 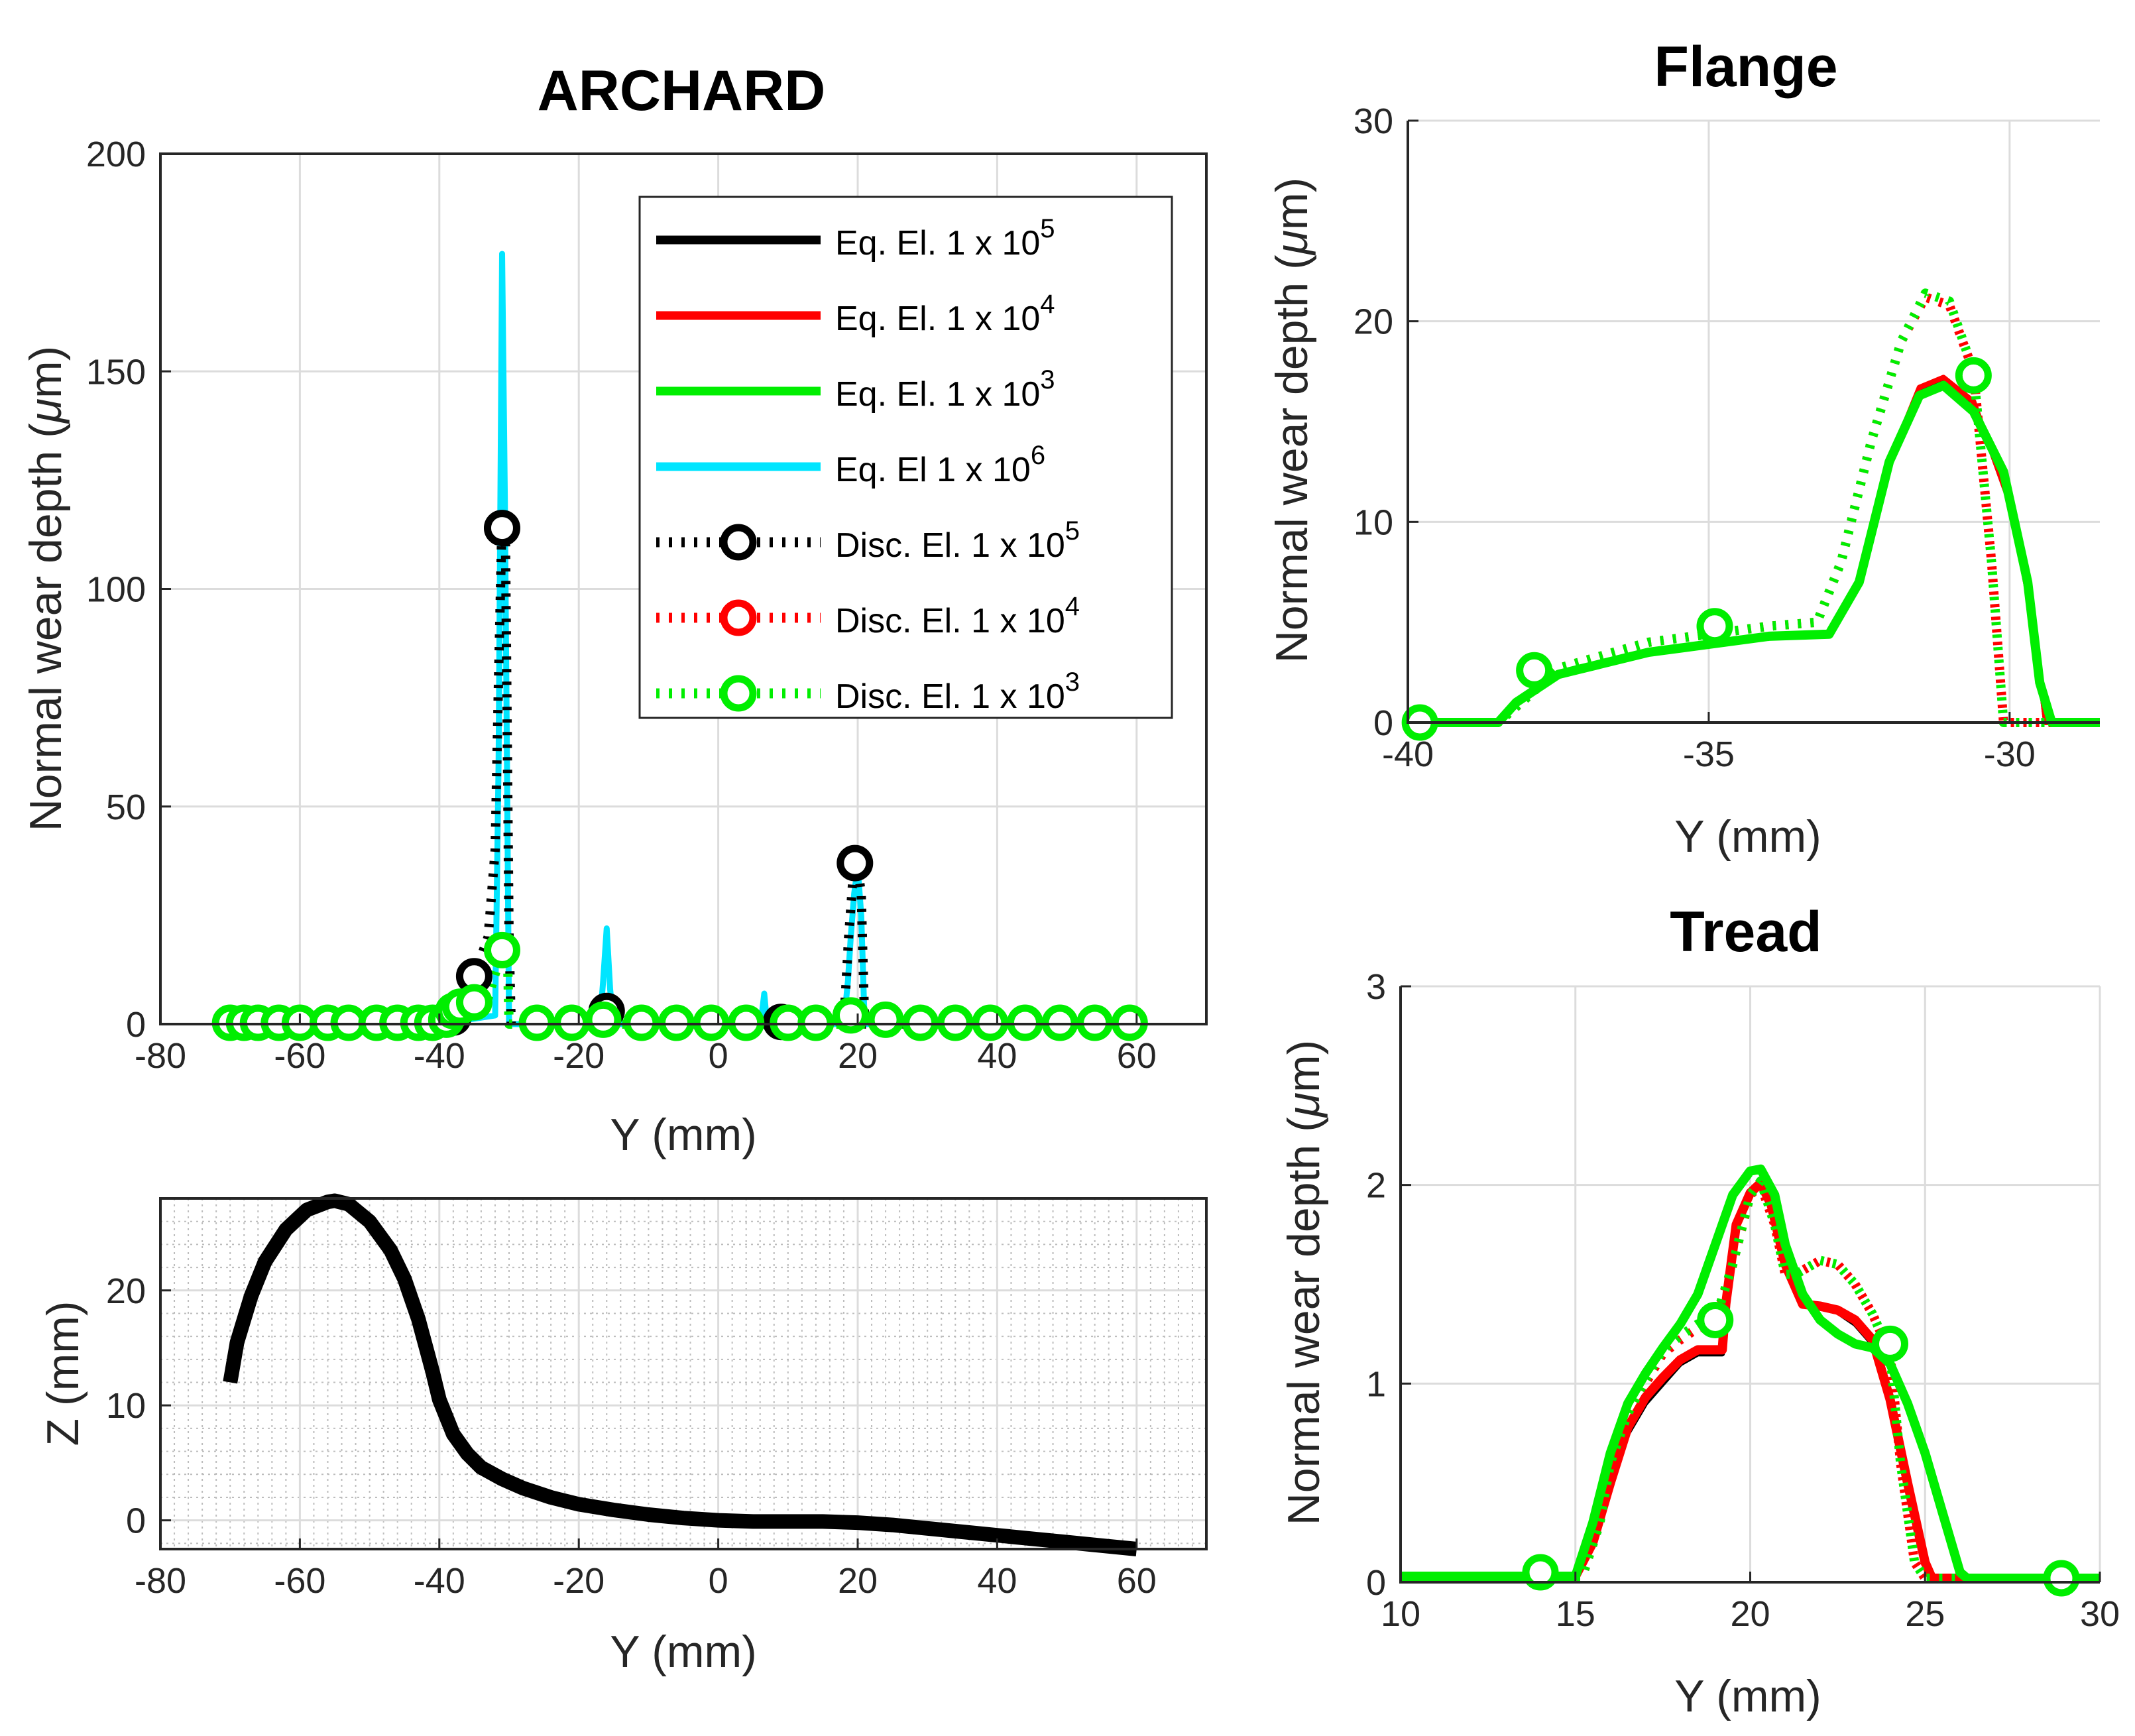 What do you see at coordinates (1373, 121) in the screenshot?
I see `tick-label-y: 30` at bounding box center [1373, 121].